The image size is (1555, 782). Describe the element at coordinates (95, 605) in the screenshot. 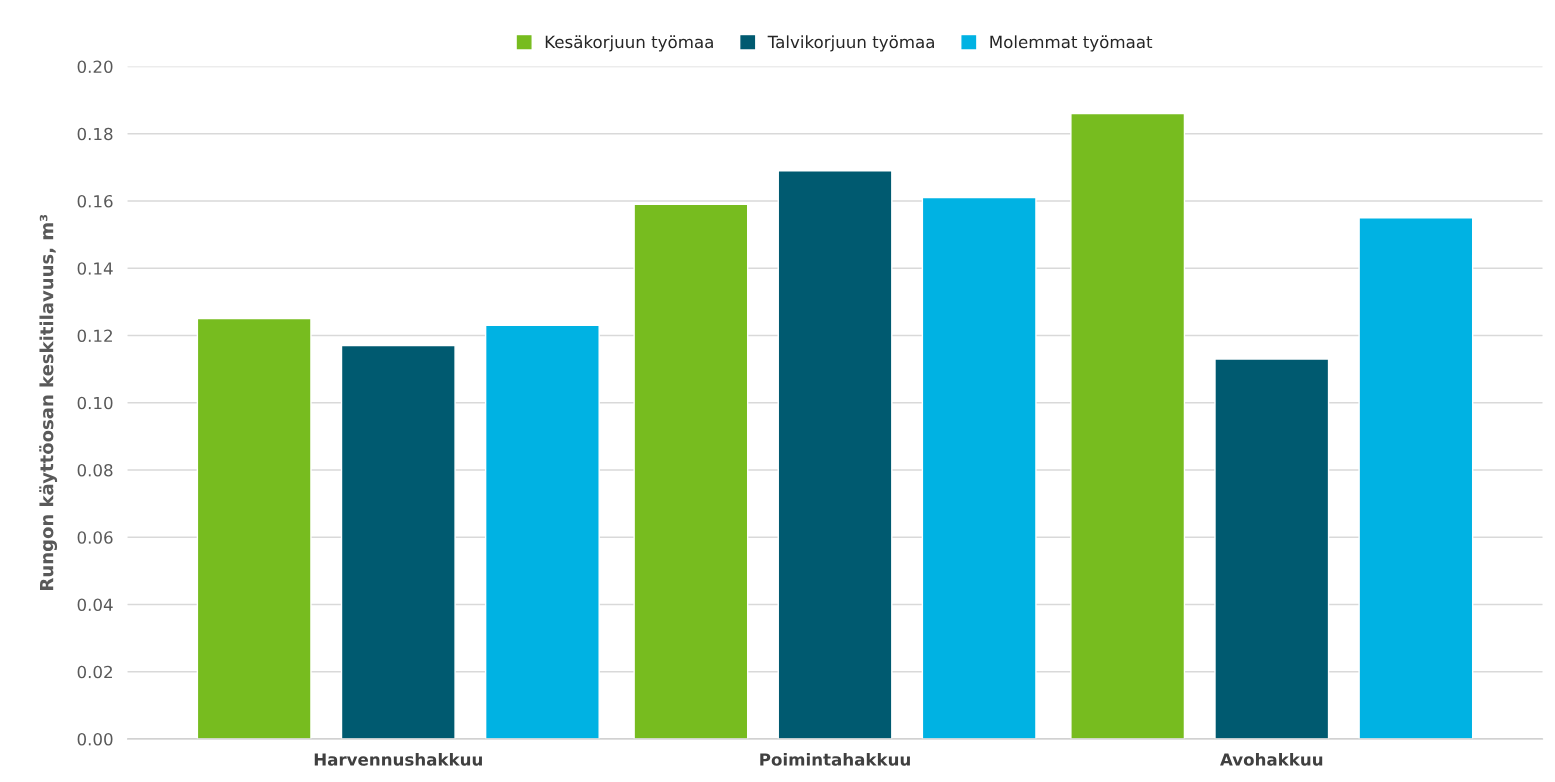

I see `y-tick-label: 0.04` at that location.